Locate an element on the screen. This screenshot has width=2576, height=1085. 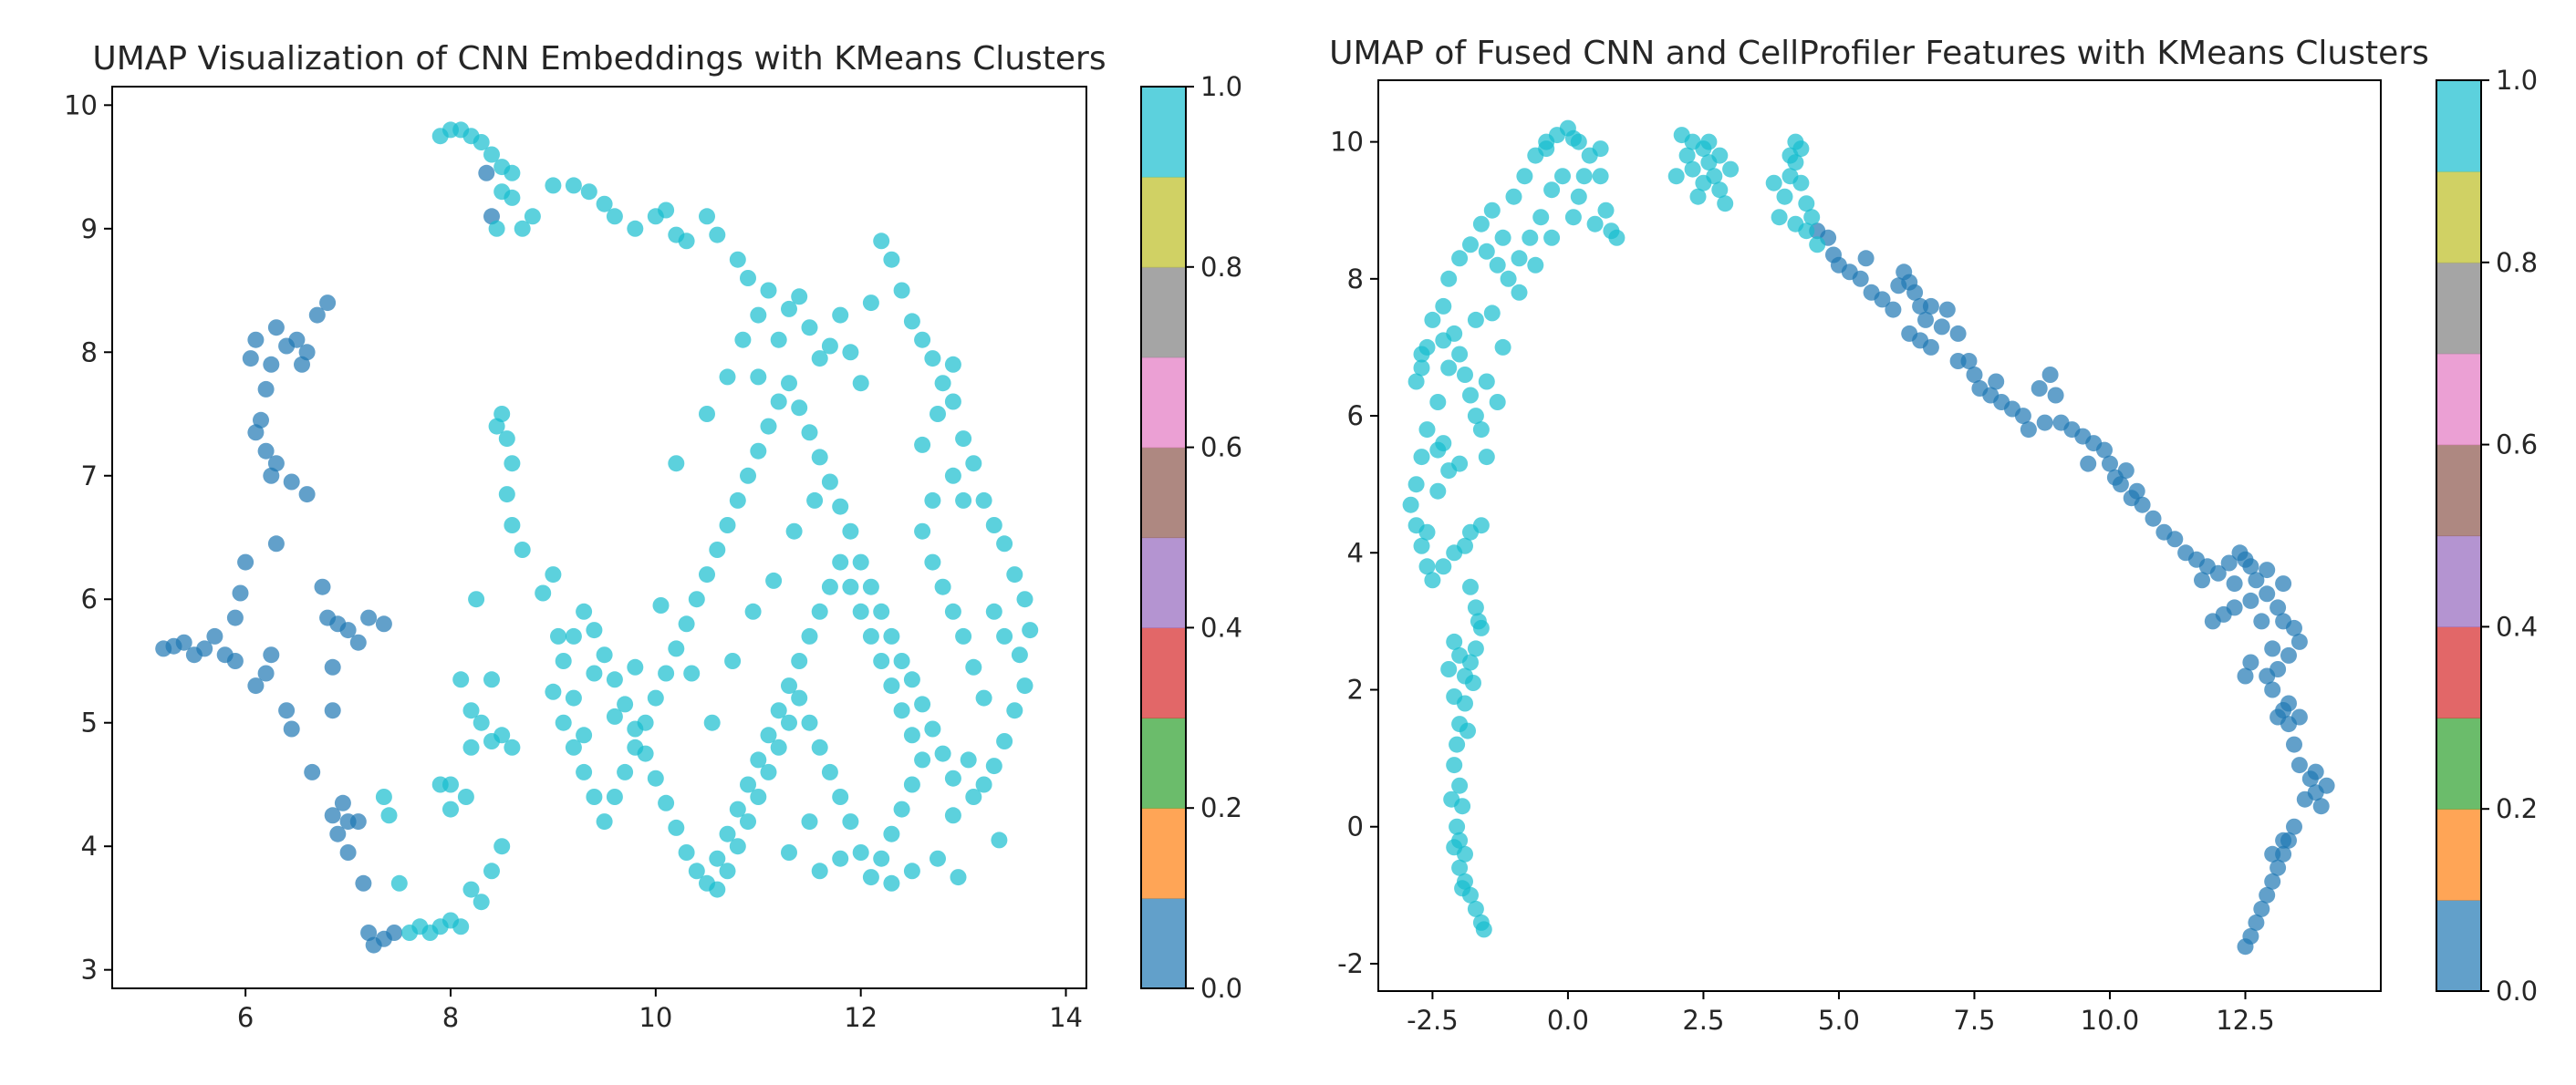
colorbar-1-segments is located at coordinates (1163, 538).